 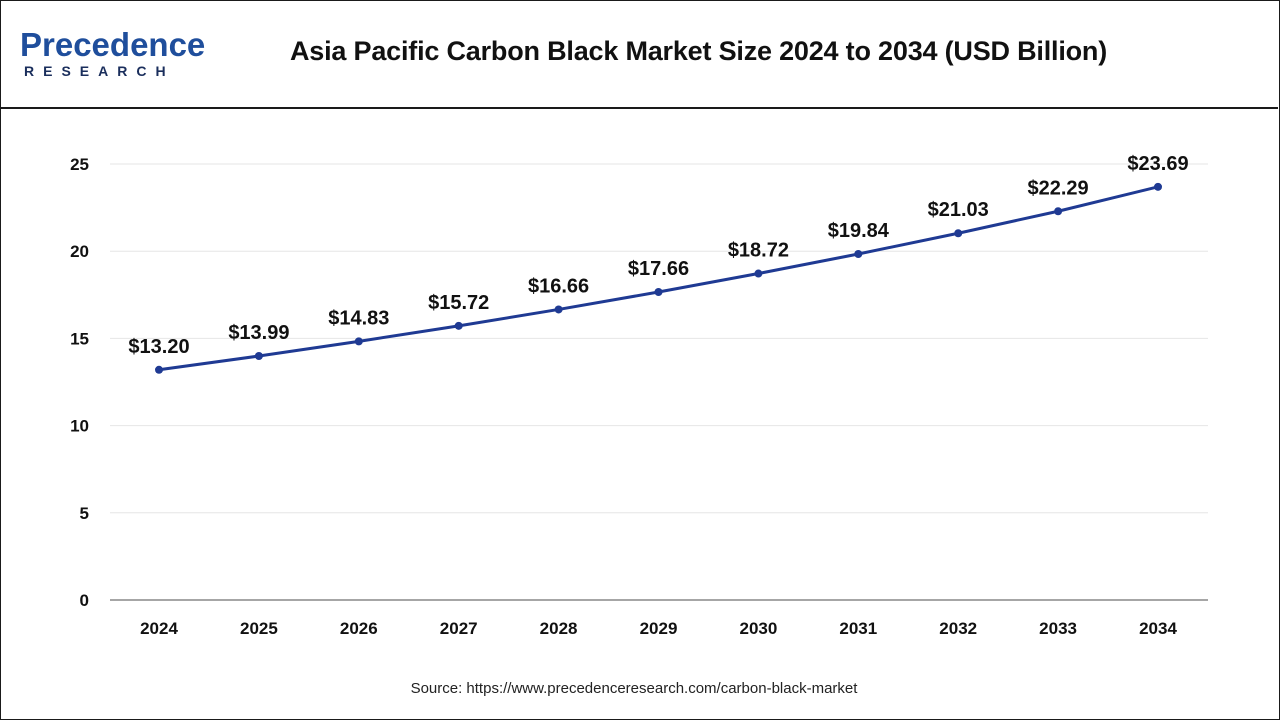 What do you see at coordinates (79, 164) in the screenshot?
I see `y-tick-label: 25` at bounding box center [79, 164].